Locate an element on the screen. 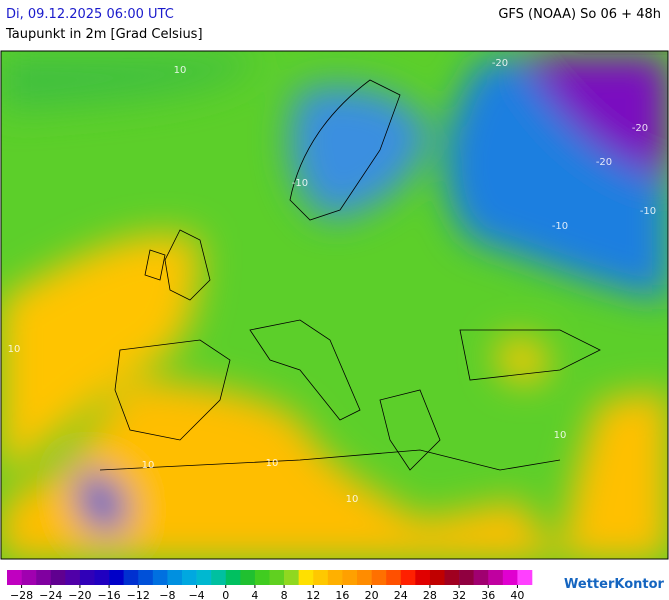  colorbar-label: −20 is located at coordinates (79, 594).